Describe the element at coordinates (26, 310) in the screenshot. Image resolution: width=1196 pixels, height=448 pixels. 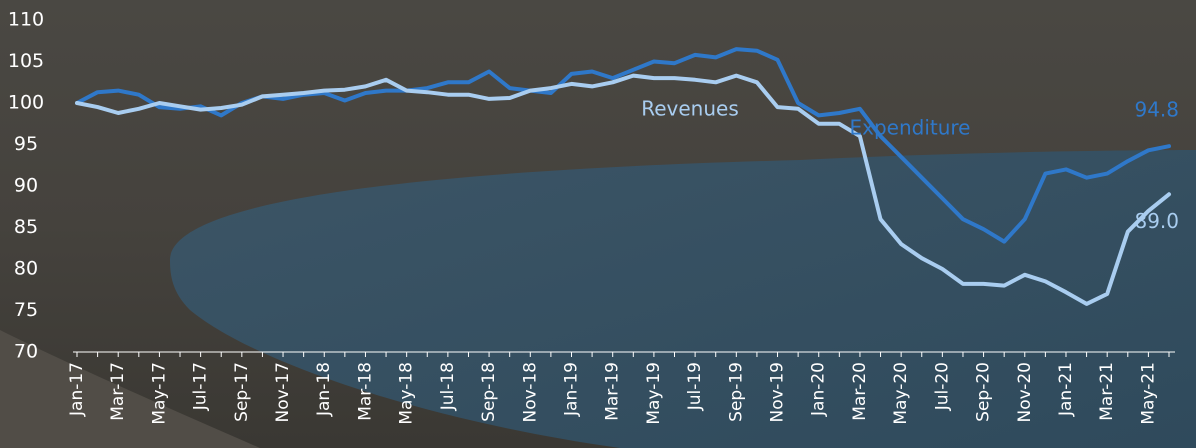
I see `y-tick-label: 75` at that location.